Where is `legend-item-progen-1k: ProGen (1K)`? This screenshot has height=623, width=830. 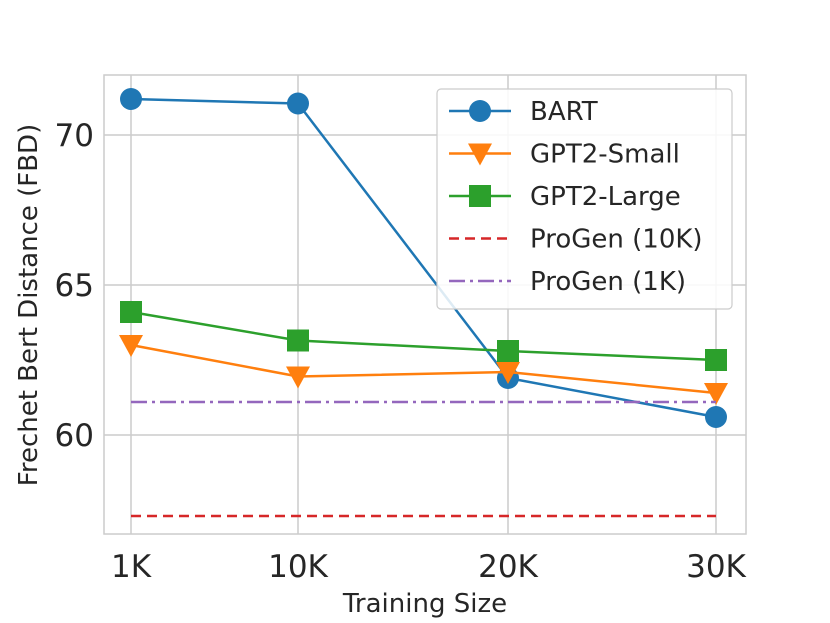
legend-item-progen-1k: ProGen (1K) is located at coordinates (567, 282).